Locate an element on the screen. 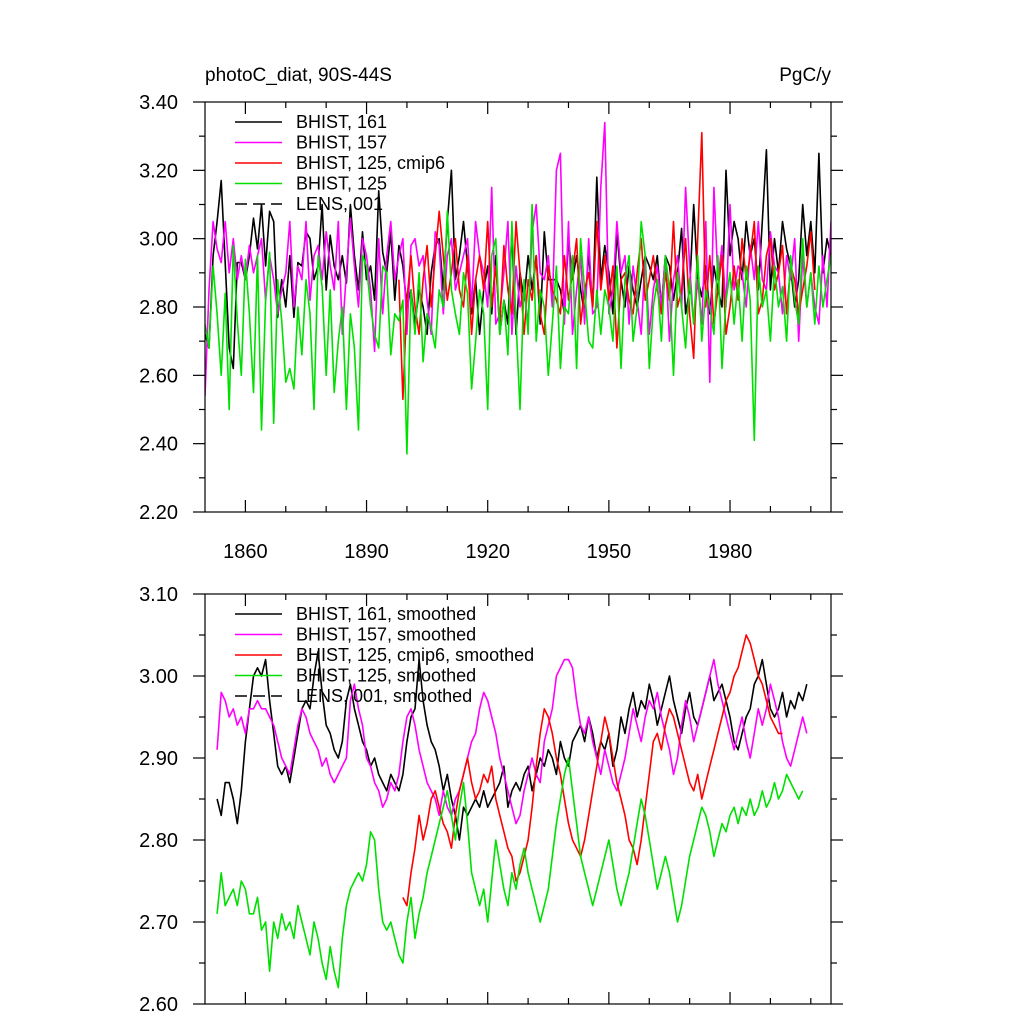 The image size is (1024, 1024). chart-title: photoC_diat, 90S-44S is located at coordinates (298, 75).